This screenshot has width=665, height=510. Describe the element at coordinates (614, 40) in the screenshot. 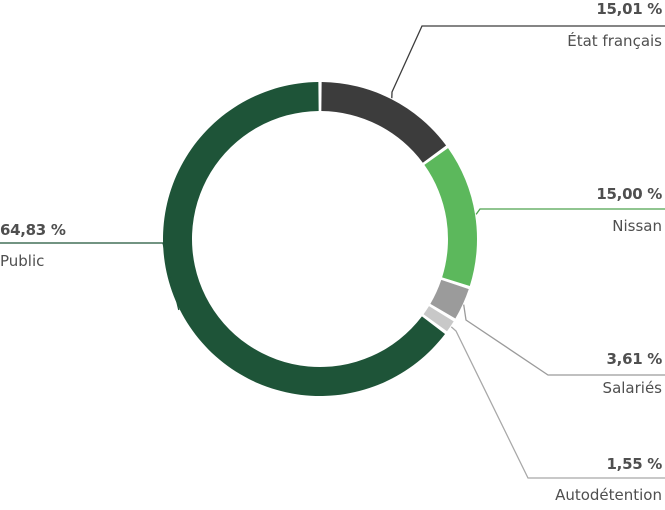

I see `slice-label-etat-francais: État français` at that location.